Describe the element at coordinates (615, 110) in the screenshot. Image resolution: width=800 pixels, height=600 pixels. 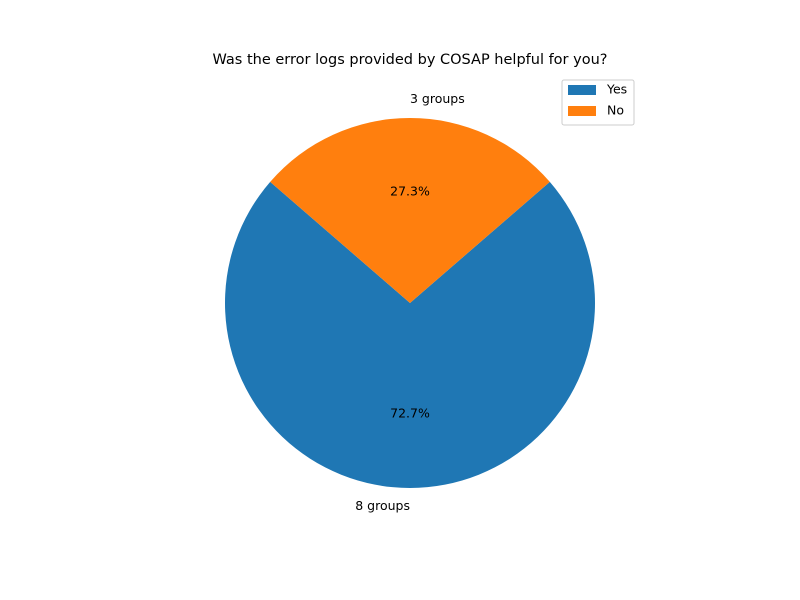
I see `legend-label-no: No` at that location.